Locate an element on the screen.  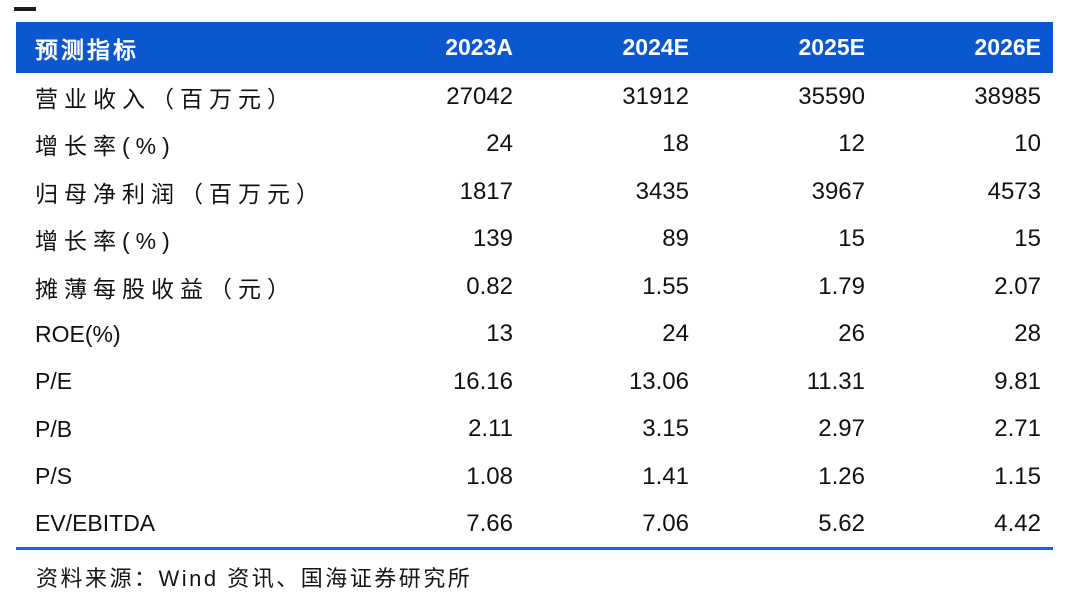
column-header-2024e: 2024E is located at coordinates (655, 47).